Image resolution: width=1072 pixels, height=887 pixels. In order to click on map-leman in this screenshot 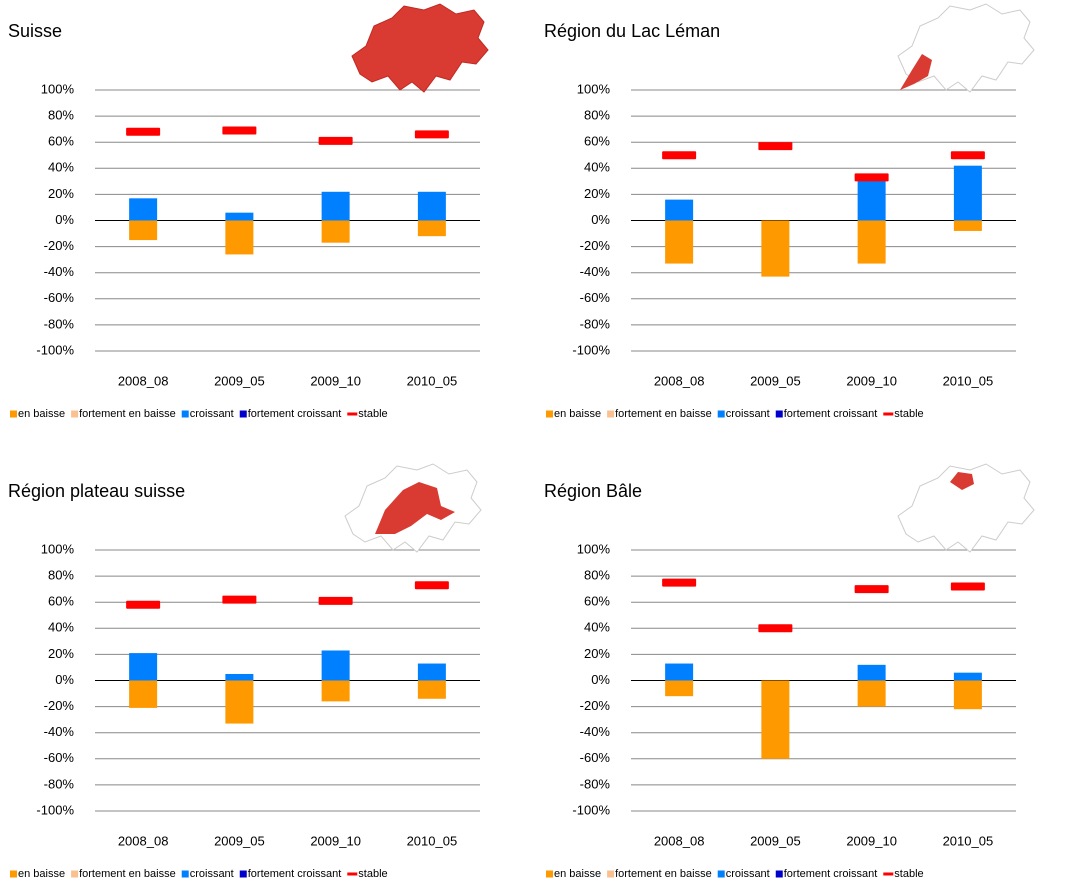, I will do `click(966, 48)`.